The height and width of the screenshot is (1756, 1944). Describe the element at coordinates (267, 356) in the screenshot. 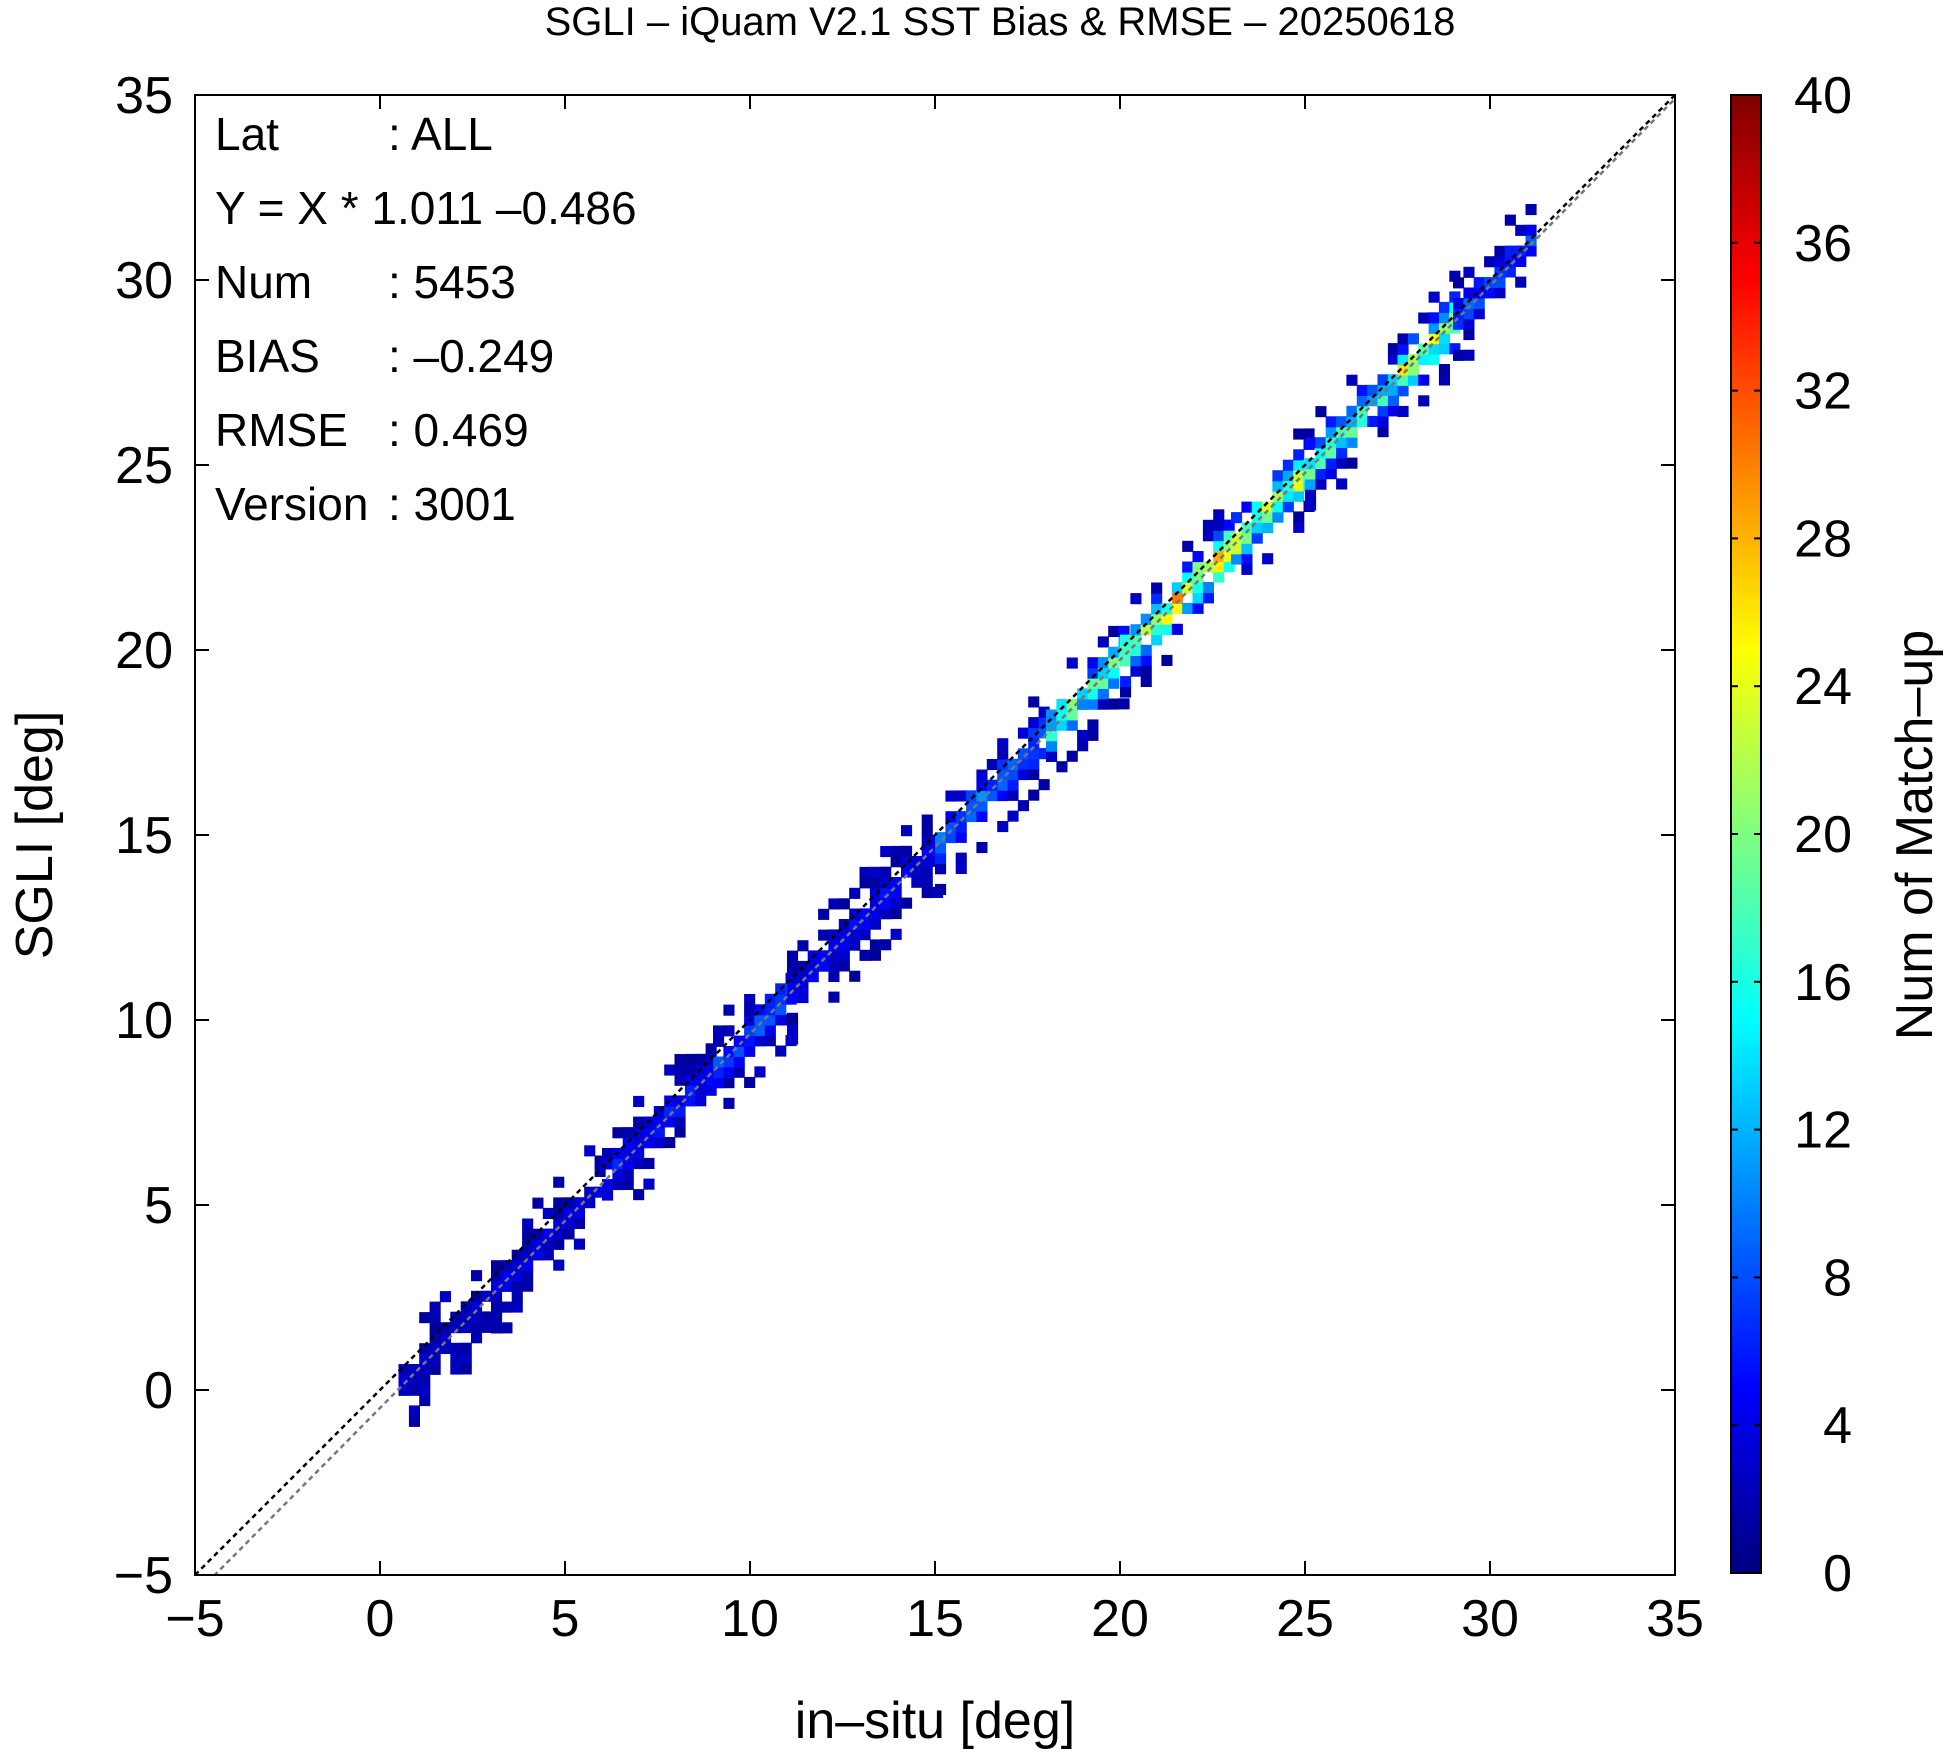

I see `annotation-key-3: BIAS` at that location.